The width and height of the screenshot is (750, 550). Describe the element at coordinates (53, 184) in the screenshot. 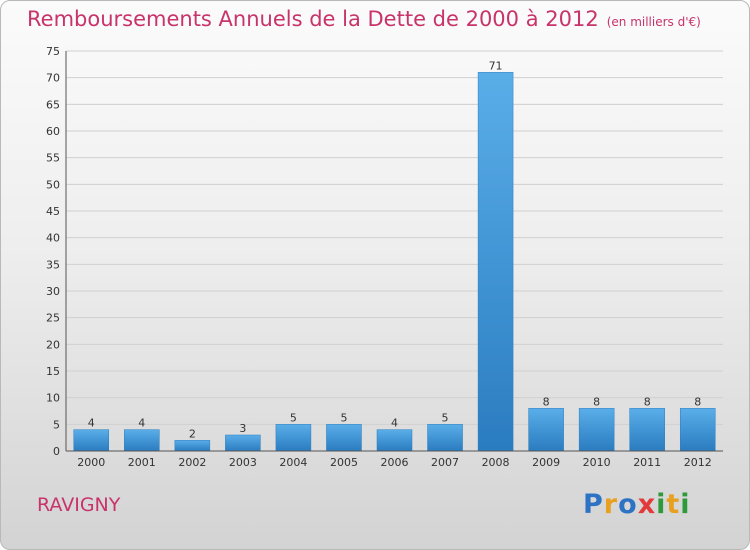

I see `y-tick-label: 50` at that location.